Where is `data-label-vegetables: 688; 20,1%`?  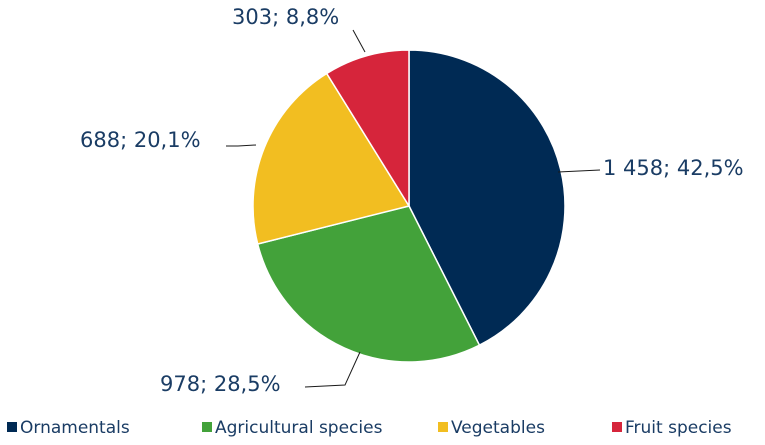 data-label-vegetables: 688; 20,1% is located at coordinates (140, 140).